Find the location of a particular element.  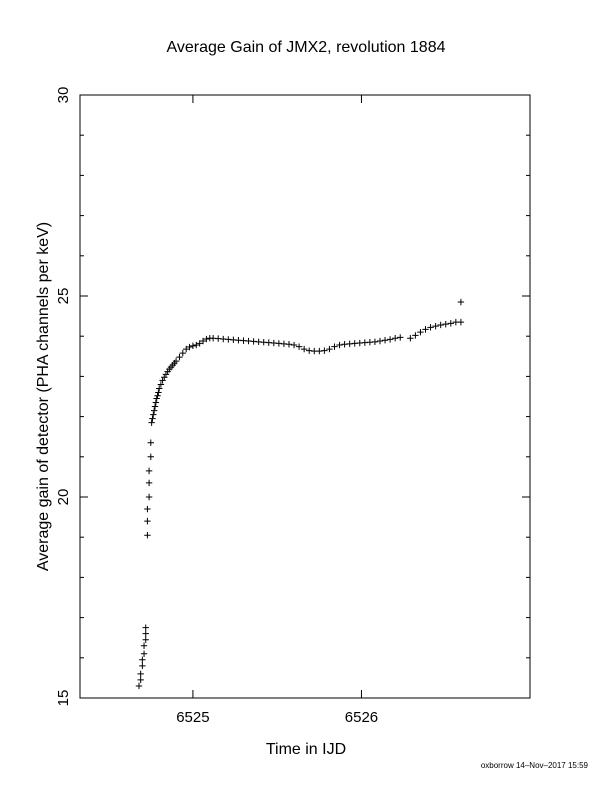

y-tick-label: 30 is located at coordinates (63, 95).